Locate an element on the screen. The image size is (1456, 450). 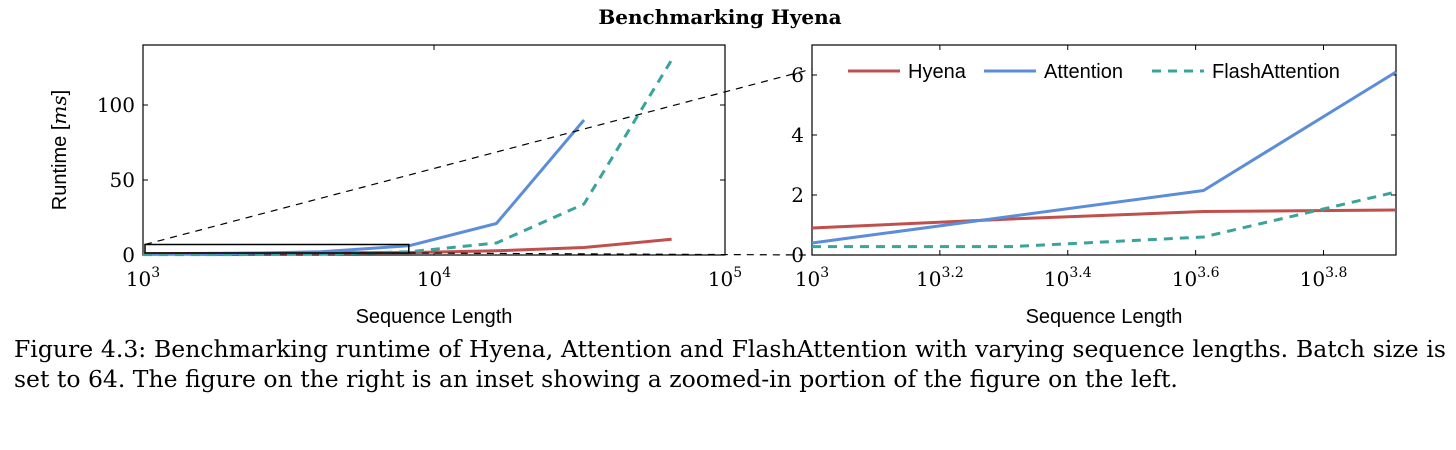
main-x-tick-label: 10³ is located at coordinates (143, 278).